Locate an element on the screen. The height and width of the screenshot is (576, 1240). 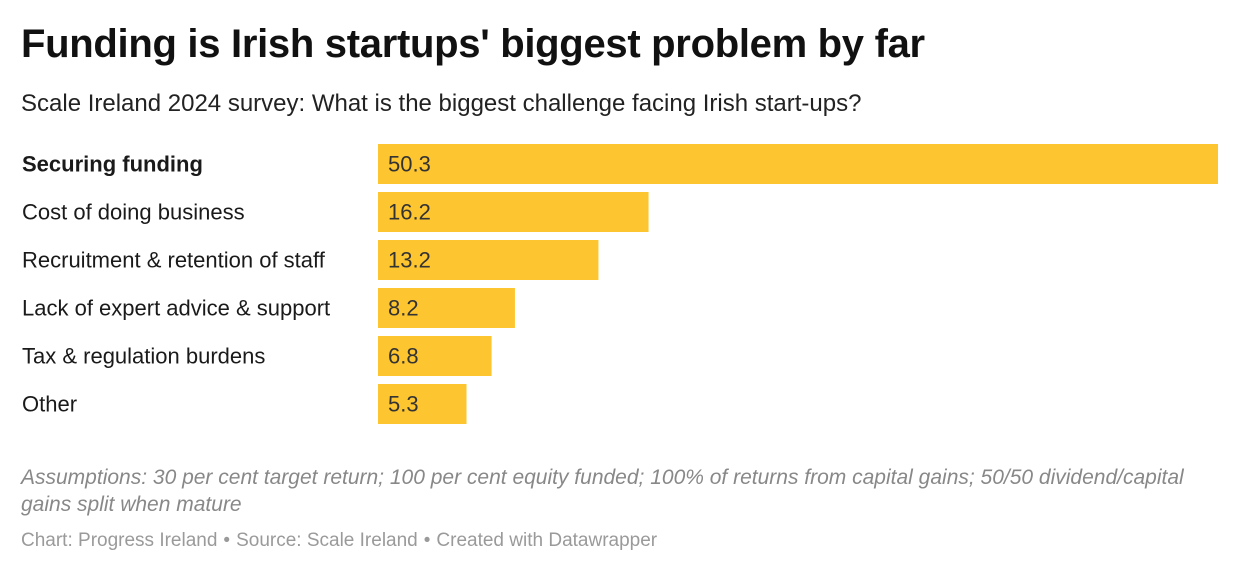
category-label: Other is located at coordinates (49, 404).